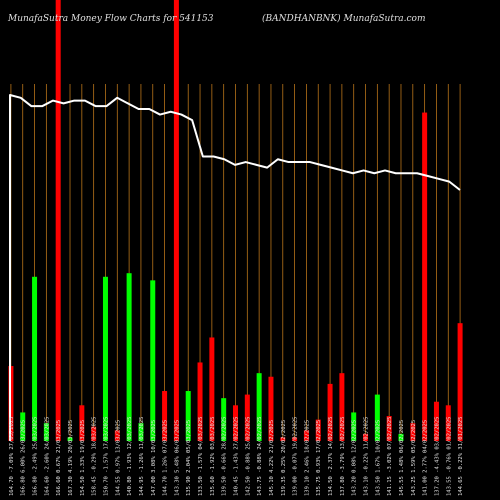  I want to click on x-tick-label: 166.60 0.67% 21/03/2025, so click(59, 458).